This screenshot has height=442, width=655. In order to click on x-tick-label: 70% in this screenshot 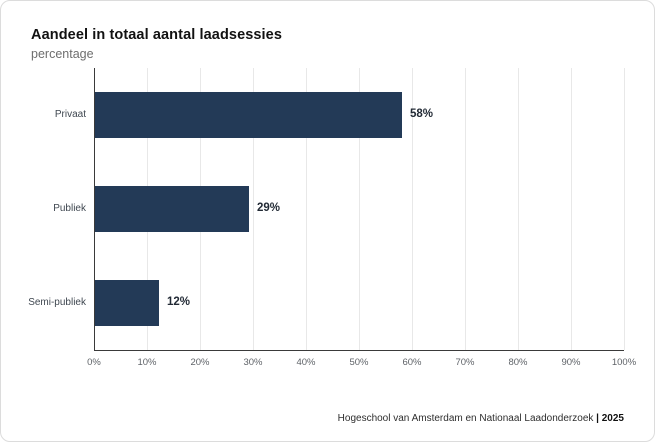, I will do `click(465, 362)`.